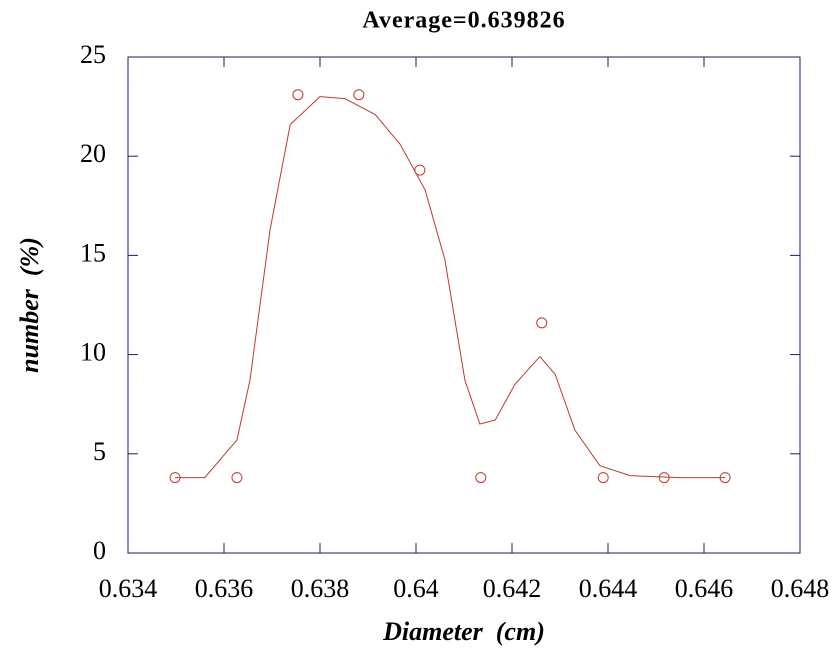 The height and width of the screenshot is (653, 840). What do you see at coordinates (99, 550) in the screenshot?
I see `y-tick-label: 0` at bounding box center [99, 550].